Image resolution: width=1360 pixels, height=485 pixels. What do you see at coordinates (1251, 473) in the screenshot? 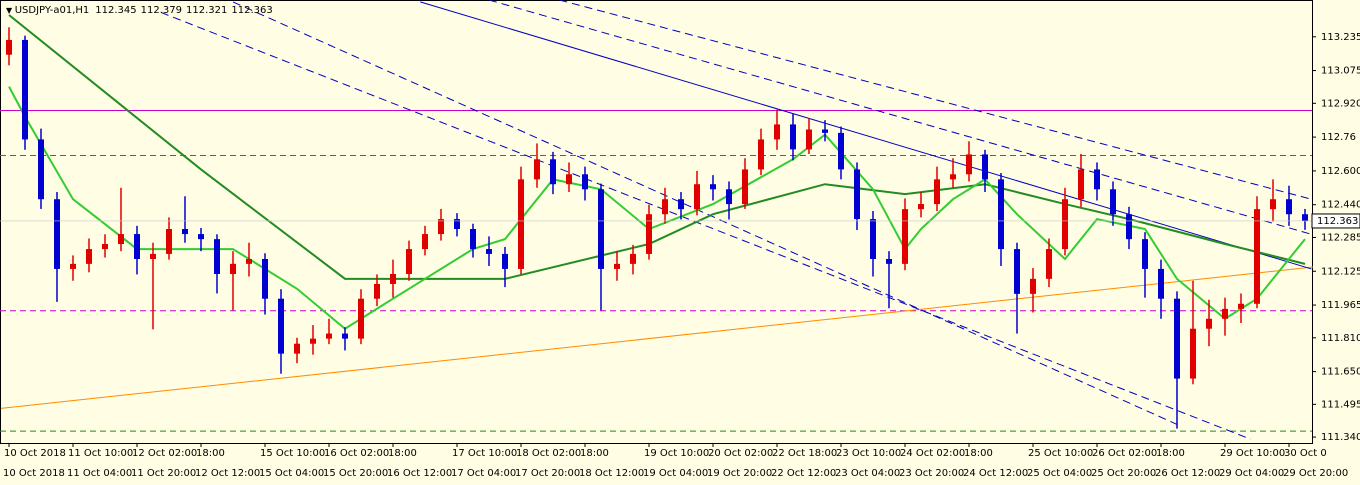
I see `x-tick-label: 29 Oct 04:00` at bounding box center [1251, 473].